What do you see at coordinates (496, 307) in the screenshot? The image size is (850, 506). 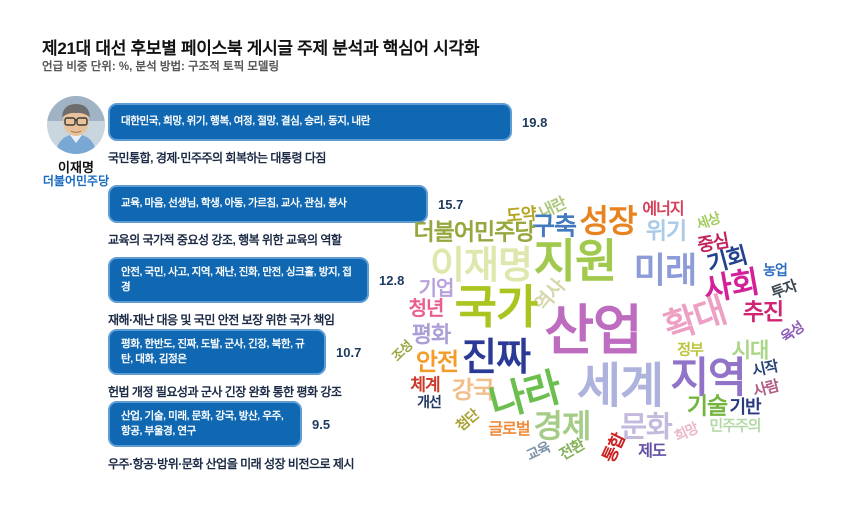 I see `cloud-word: 국가` at bounding box center [496, 307].